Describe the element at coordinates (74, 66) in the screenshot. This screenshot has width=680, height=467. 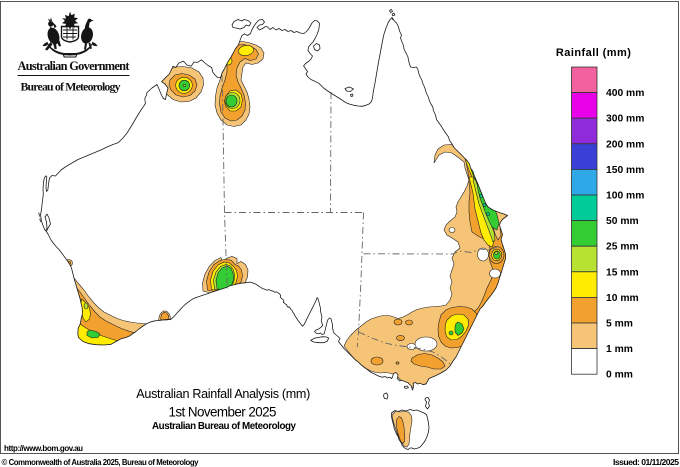
I see `svg-text: Australian Government` at that location.